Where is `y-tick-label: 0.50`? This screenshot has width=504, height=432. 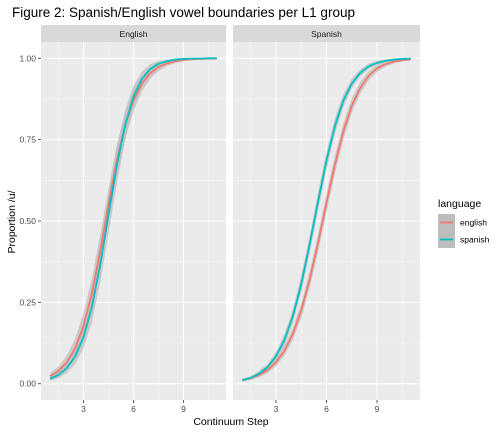 y-tick-label: 0.50 is located at coordinates (27, 221).